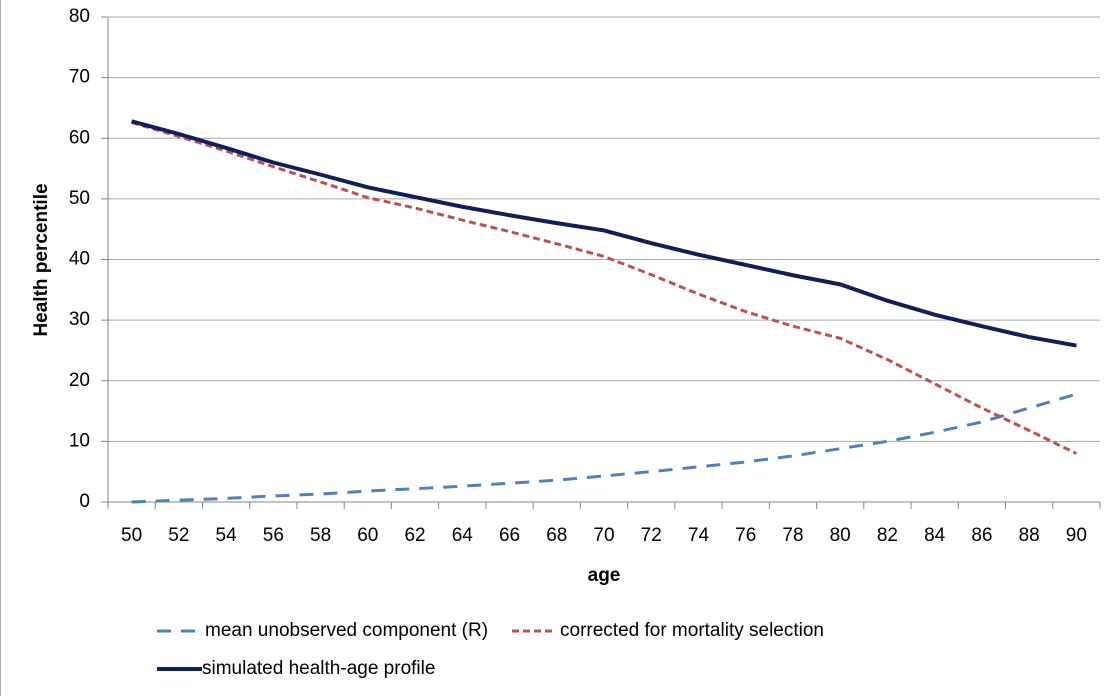  What do you see at coordinates (79, 319) in the screenshot?
I see `y-tick-label: 30` at bounding box center [79, 319].